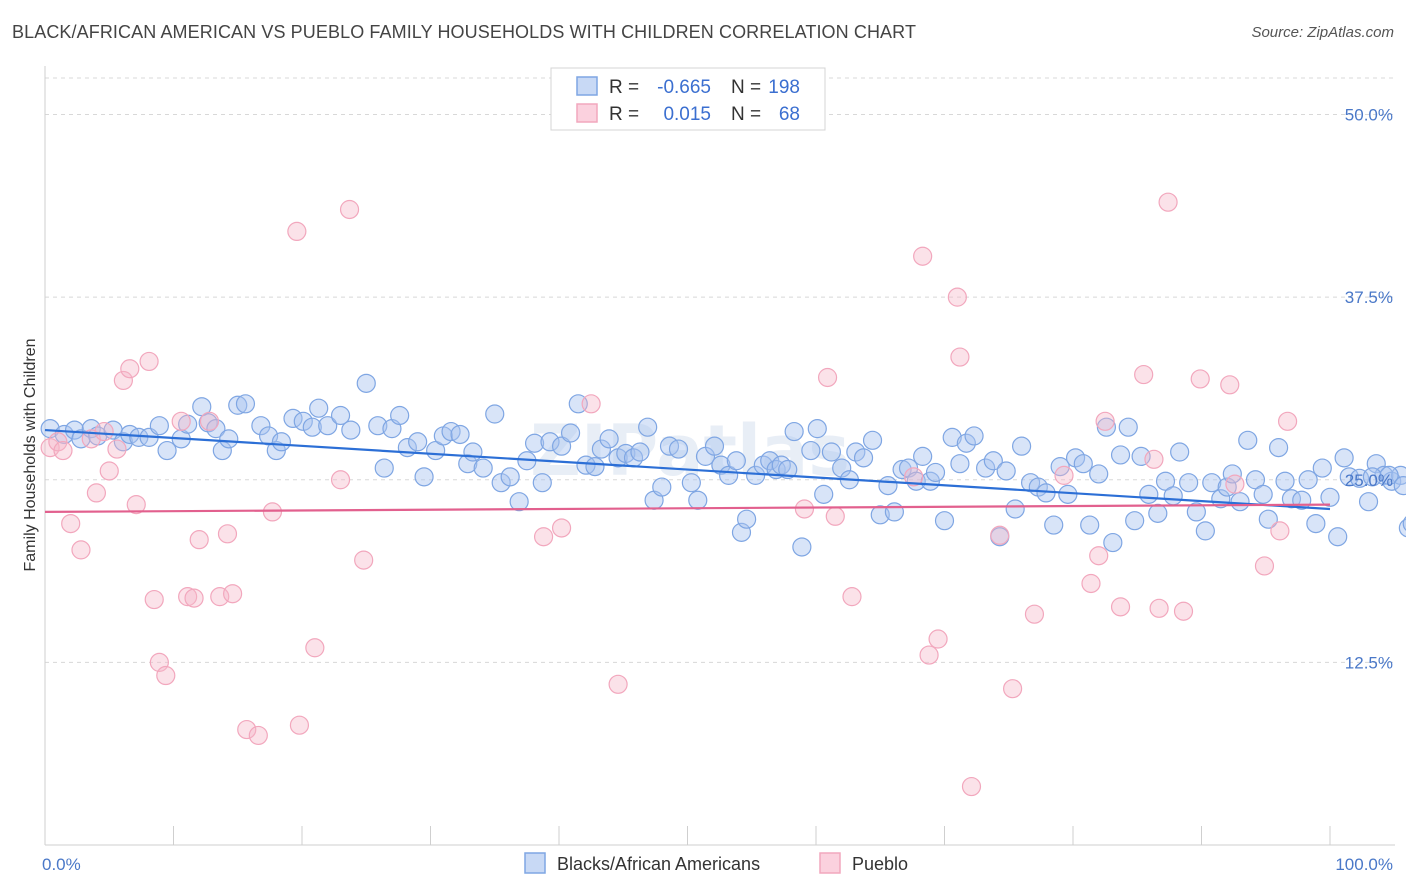  I want to click on y-tick-label-3: 50.0%, so click(1369, 115).